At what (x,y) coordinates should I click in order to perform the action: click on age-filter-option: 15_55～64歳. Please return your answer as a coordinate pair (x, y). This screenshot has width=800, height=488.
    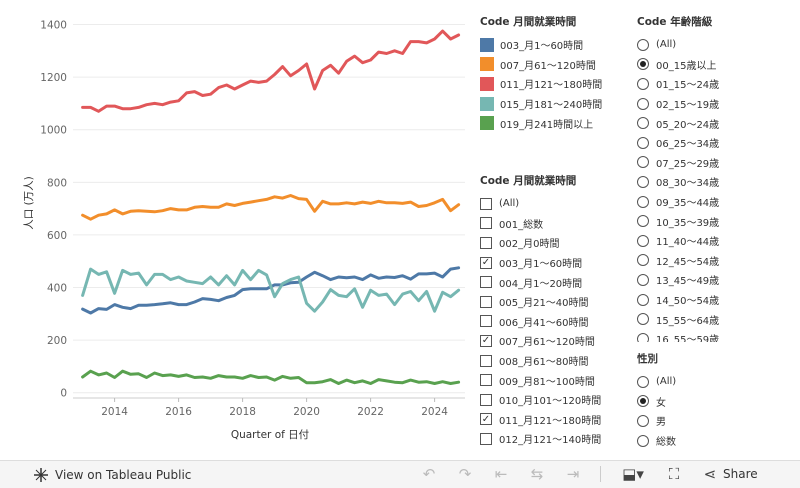
    Looking at the image, I should click on (687, 319).